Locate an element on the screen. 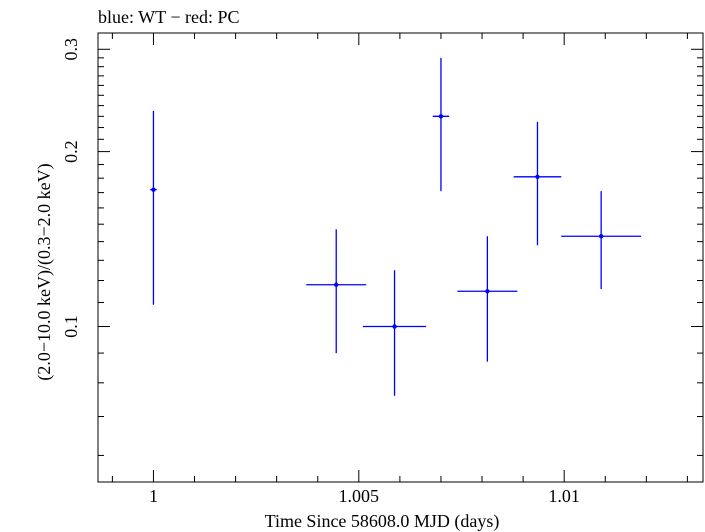 Image resolution: width=705 pixels, height=532 pixels. y-tick-label: 0.3 is located at coordinates (71, 49).